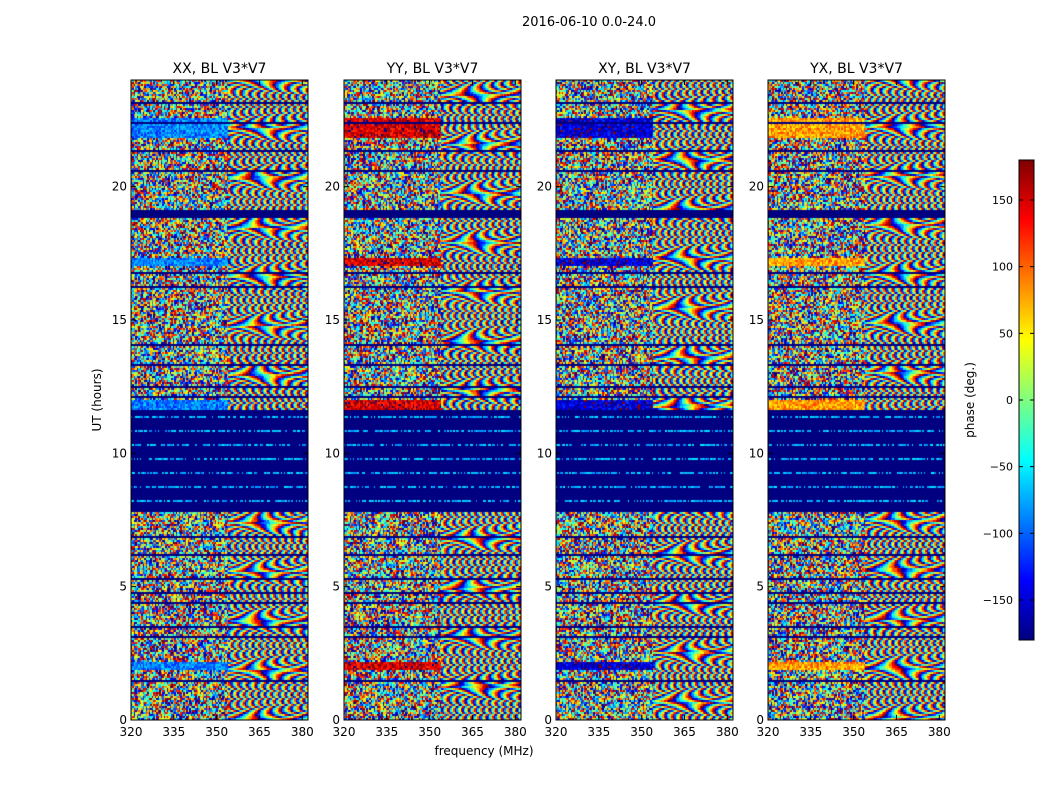  I want to click on colorbar-tick-label: 50, so click(1006, 333).